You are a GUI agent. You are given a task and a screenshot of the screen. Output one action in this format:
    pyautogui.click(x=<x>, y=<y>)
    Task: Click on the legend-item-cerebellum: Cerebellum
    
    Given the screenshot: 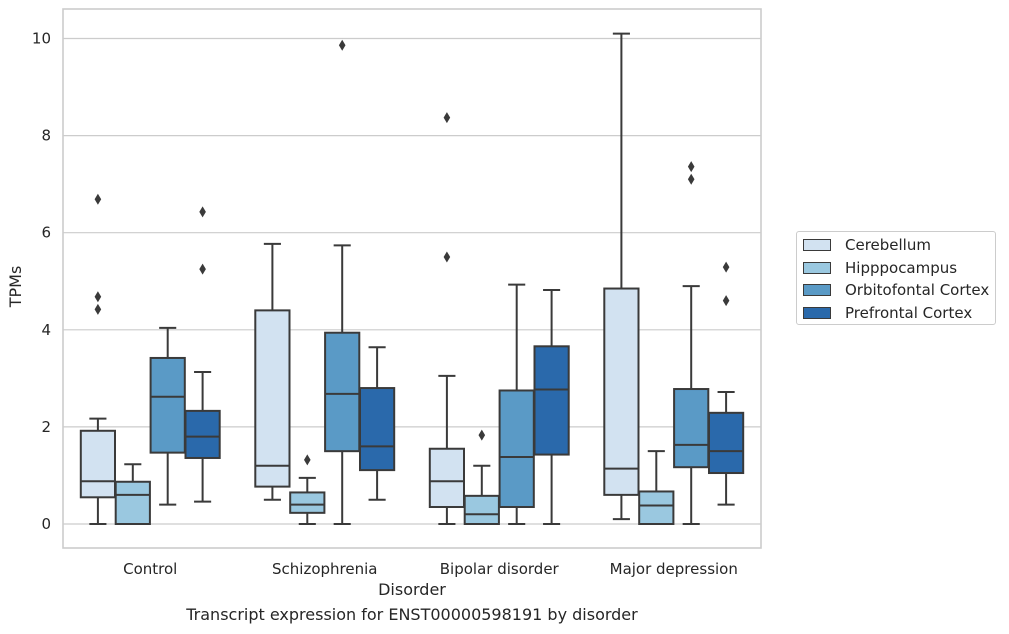 What is the action you would take?
    pyautogui.click(x=867, y=245)
    